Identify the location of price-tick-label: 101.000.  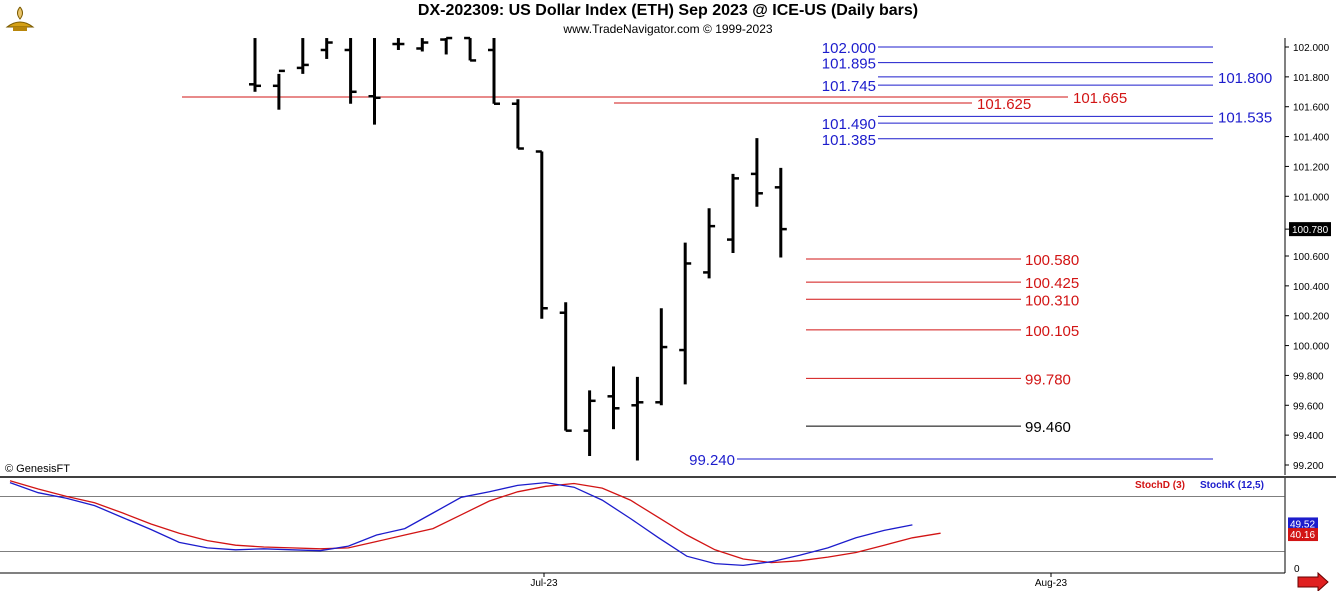
(1311, 197).